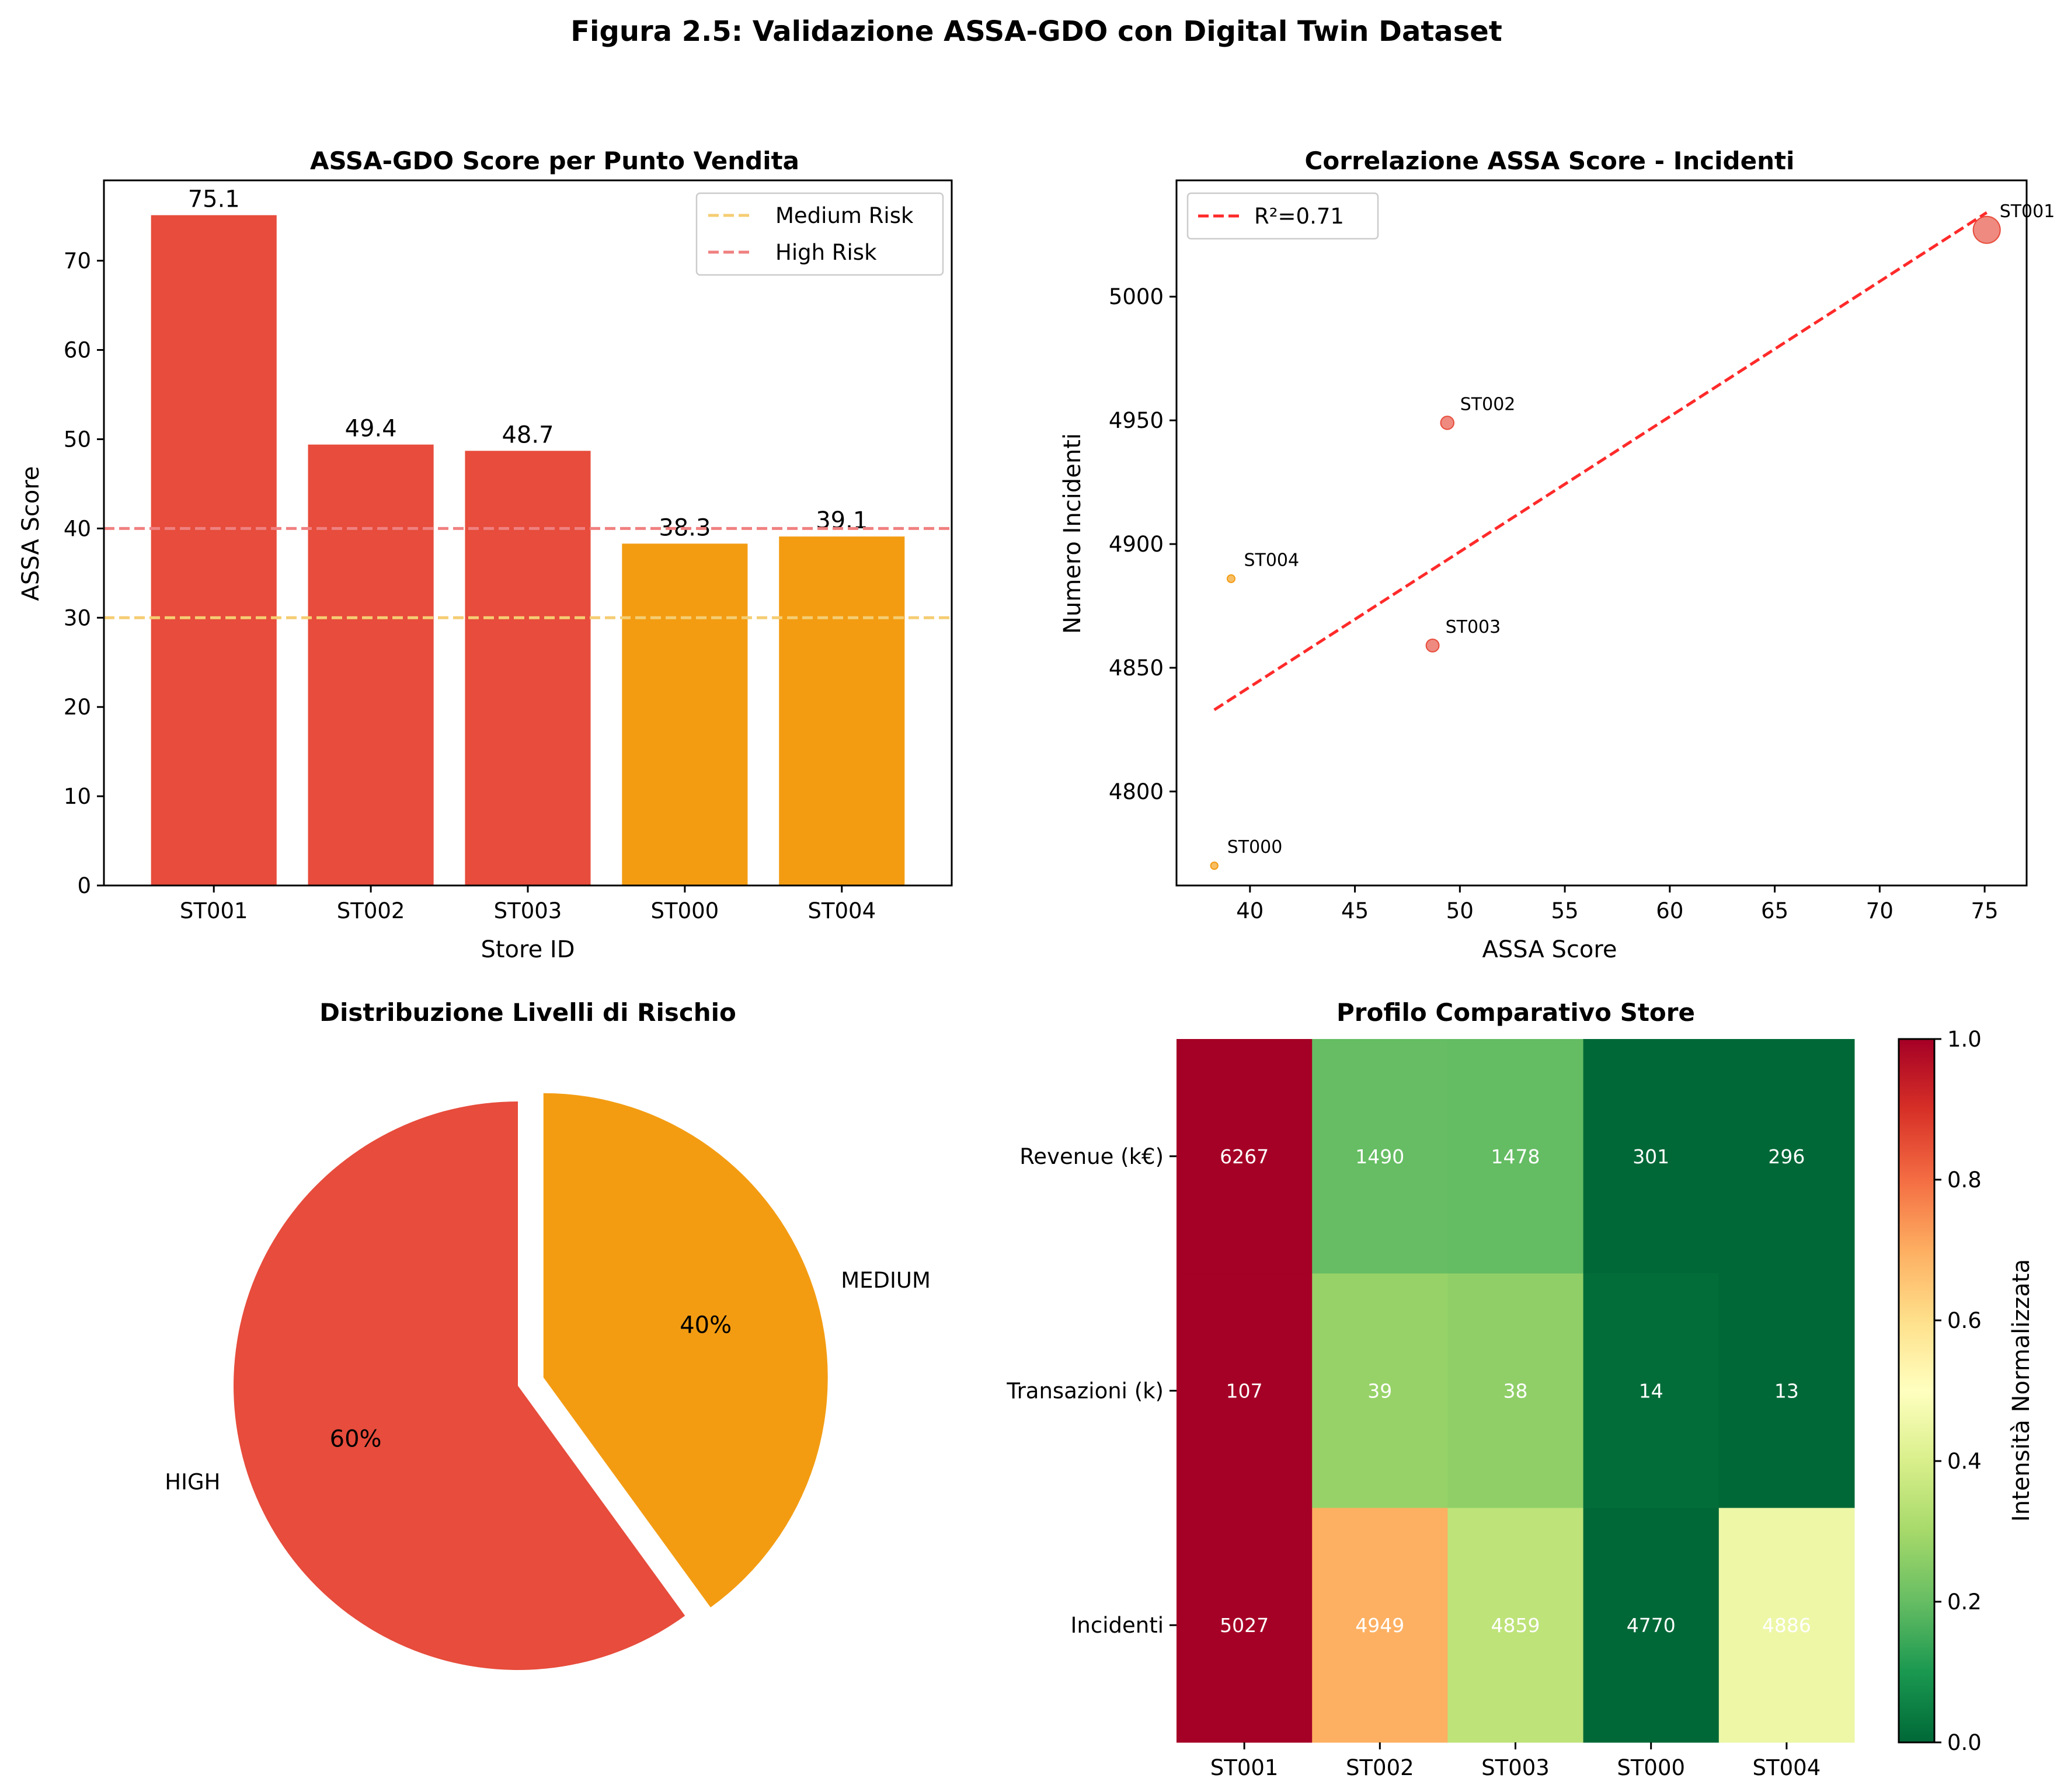  What do you see at coordinates (77, 617) in the screenshot?
I see `y-tick-label: 30` at bounding box center [77, 617].